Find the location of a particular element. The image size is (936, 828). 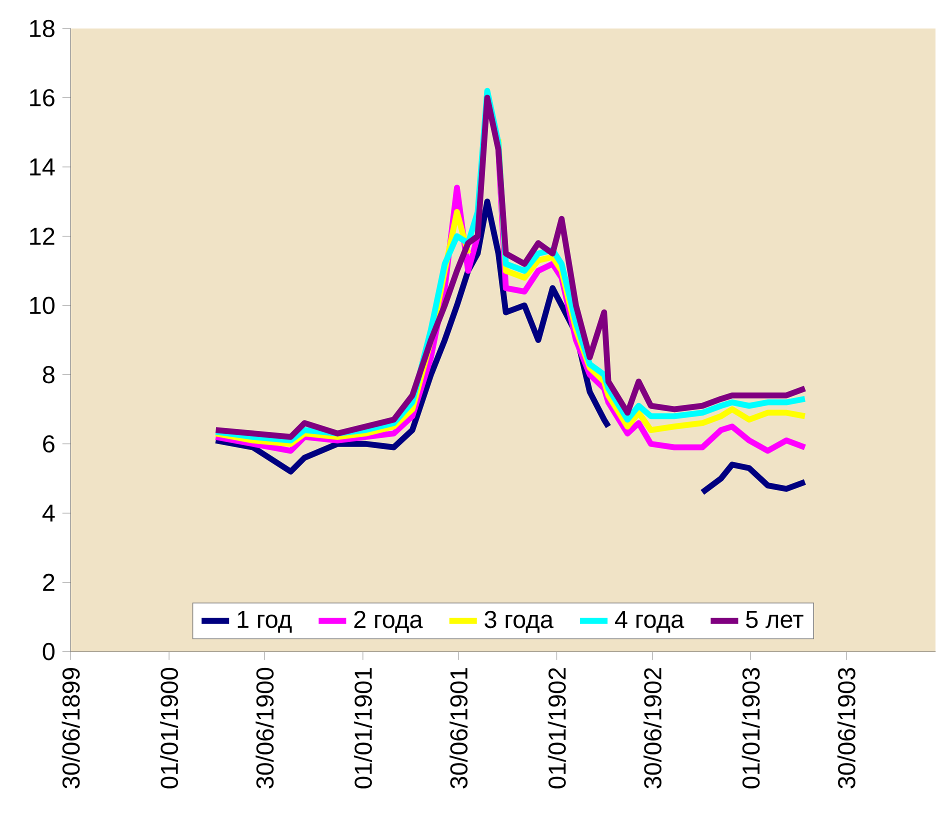

y-tick-label: 8 is located at coordinates (48, 375).